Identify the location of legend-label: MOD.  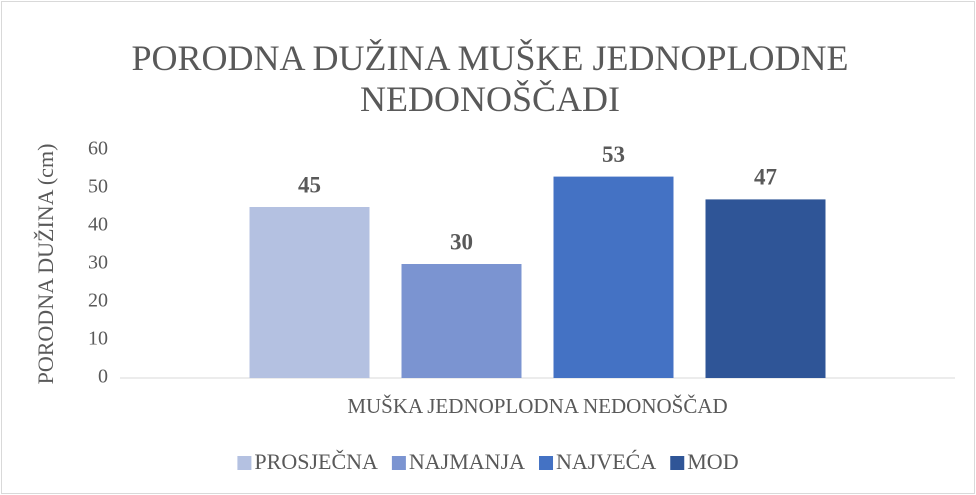
(712, 461).